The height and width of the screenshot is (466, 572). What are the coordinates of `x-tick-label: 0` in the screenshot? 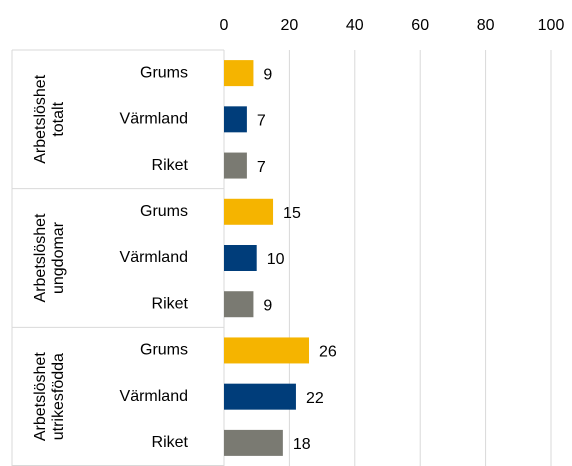 It's located at (224, 25).